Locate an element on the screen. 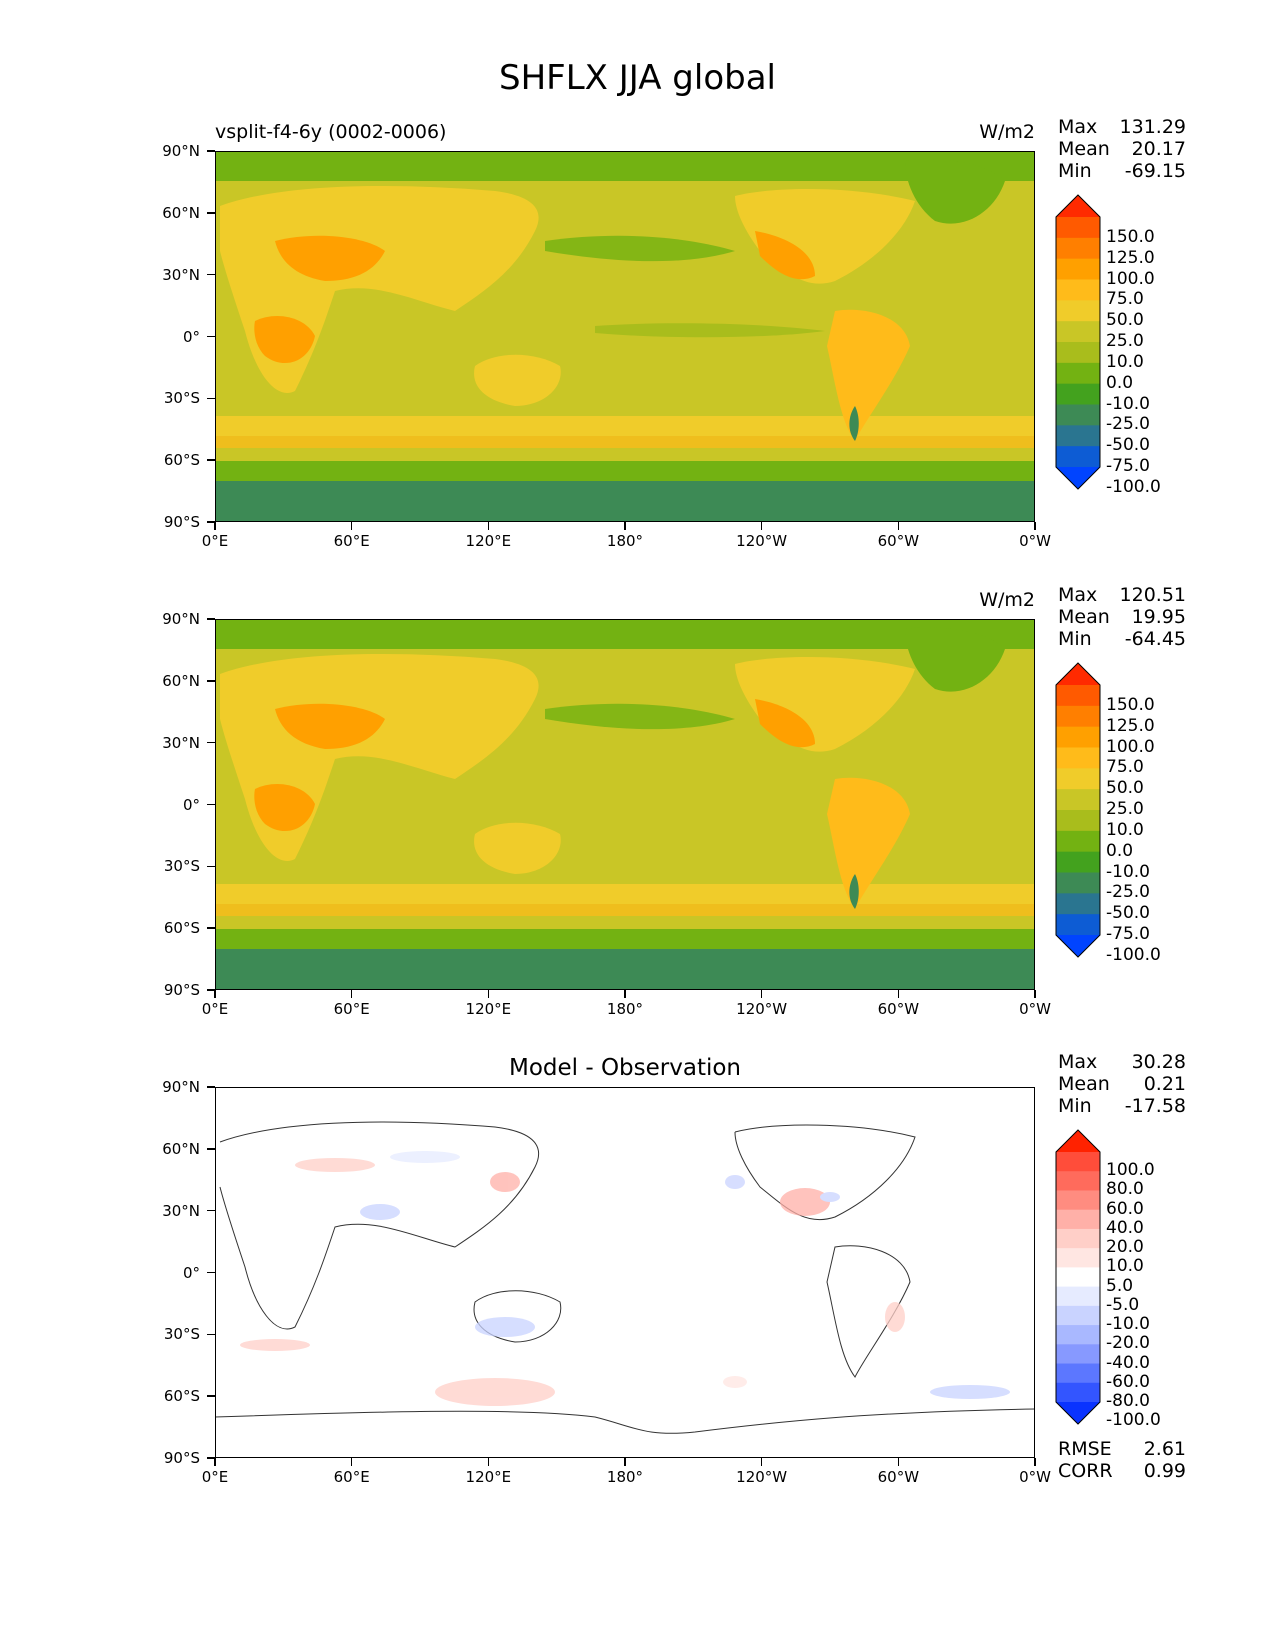 Image resolution: width=1275 pixels, height=1650 pixels. stat-max-value: 30.28 is located at coordinates (1158, 1062).